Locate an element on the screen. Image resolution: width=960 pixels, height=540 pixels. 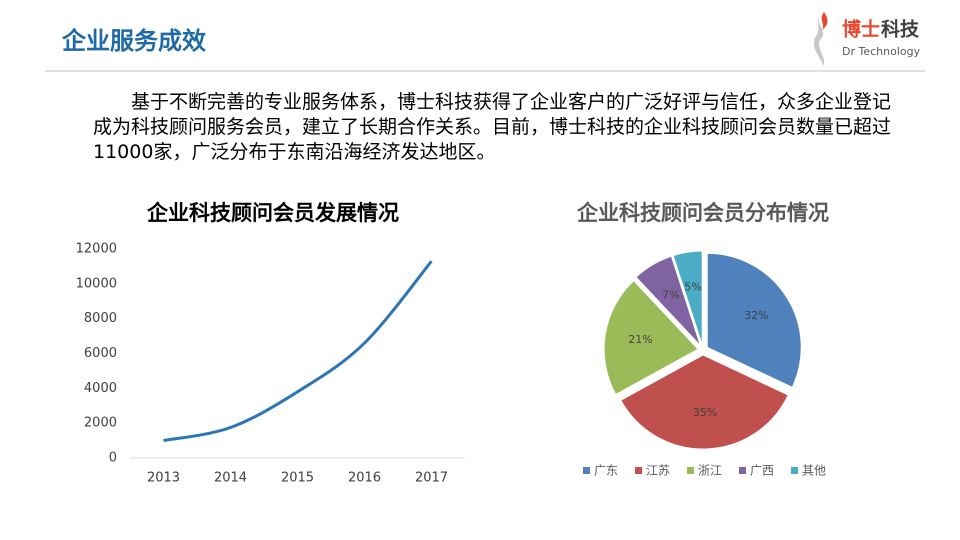
line-series is located at coordinates (298, 351).